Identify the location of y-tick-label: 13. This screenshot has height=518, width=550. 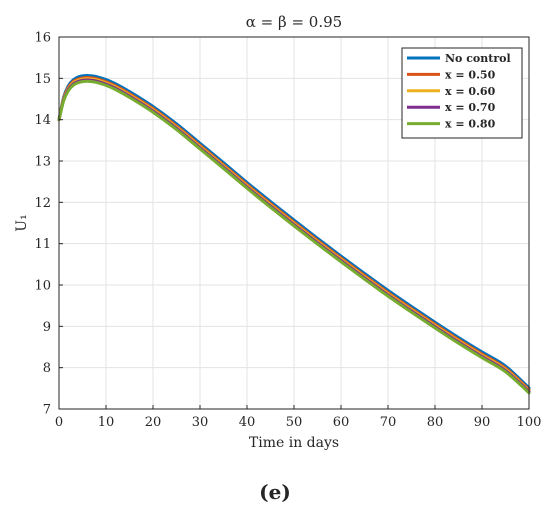
(42, 162).